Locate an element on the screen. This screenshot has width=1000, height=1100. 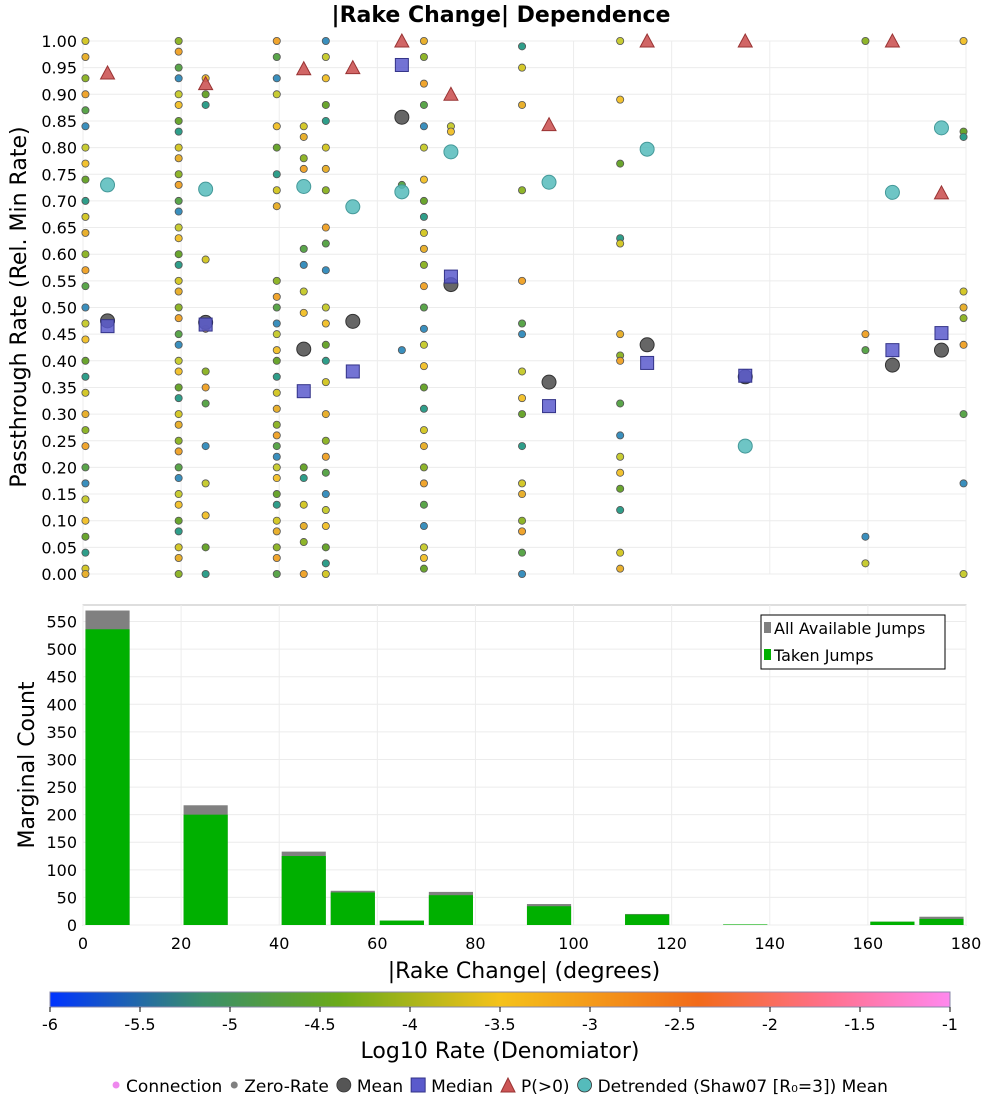
histogram-x-tick-label: 180 is located at coordinates (966, 943).